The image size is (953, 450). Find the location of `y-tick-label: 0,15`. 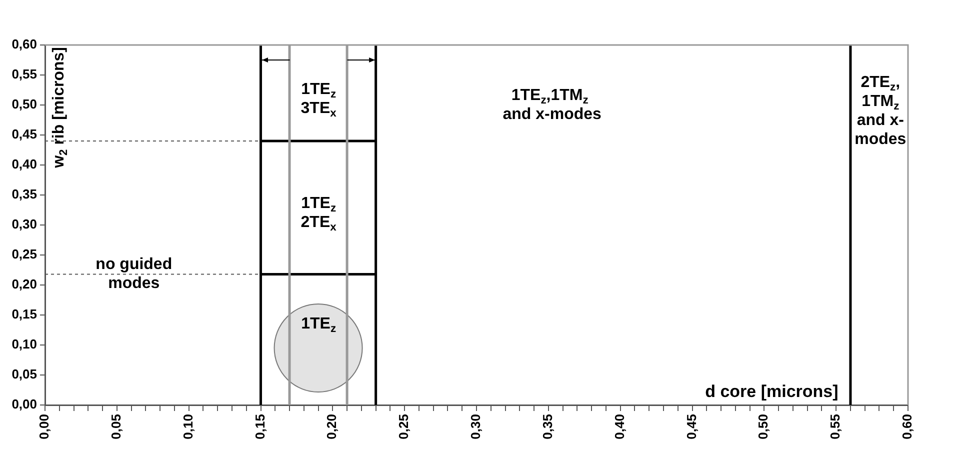

y-tick-label: 0,15 is located at coordinates (24, 314).